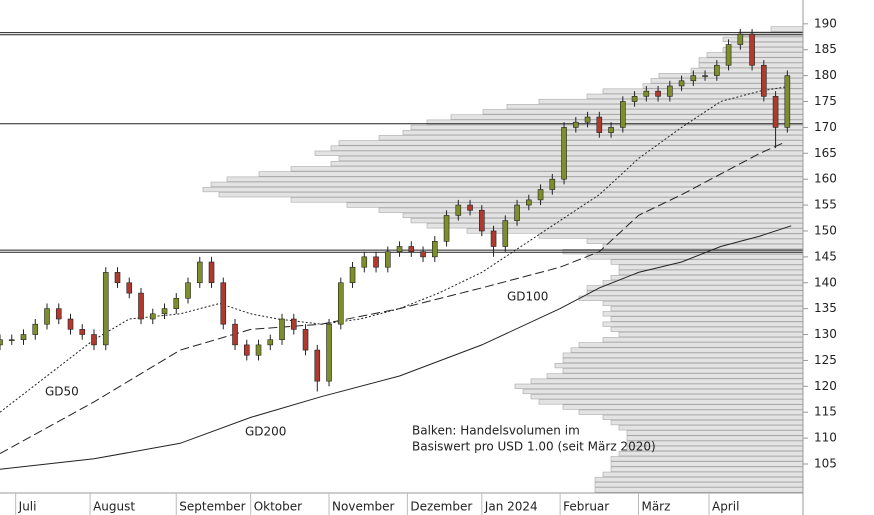 The height and width of the screenshot is (515, 874). Describe the element at coordinates (825, 49) in the screenshot. I see `y-tick-label: 185` at that location.